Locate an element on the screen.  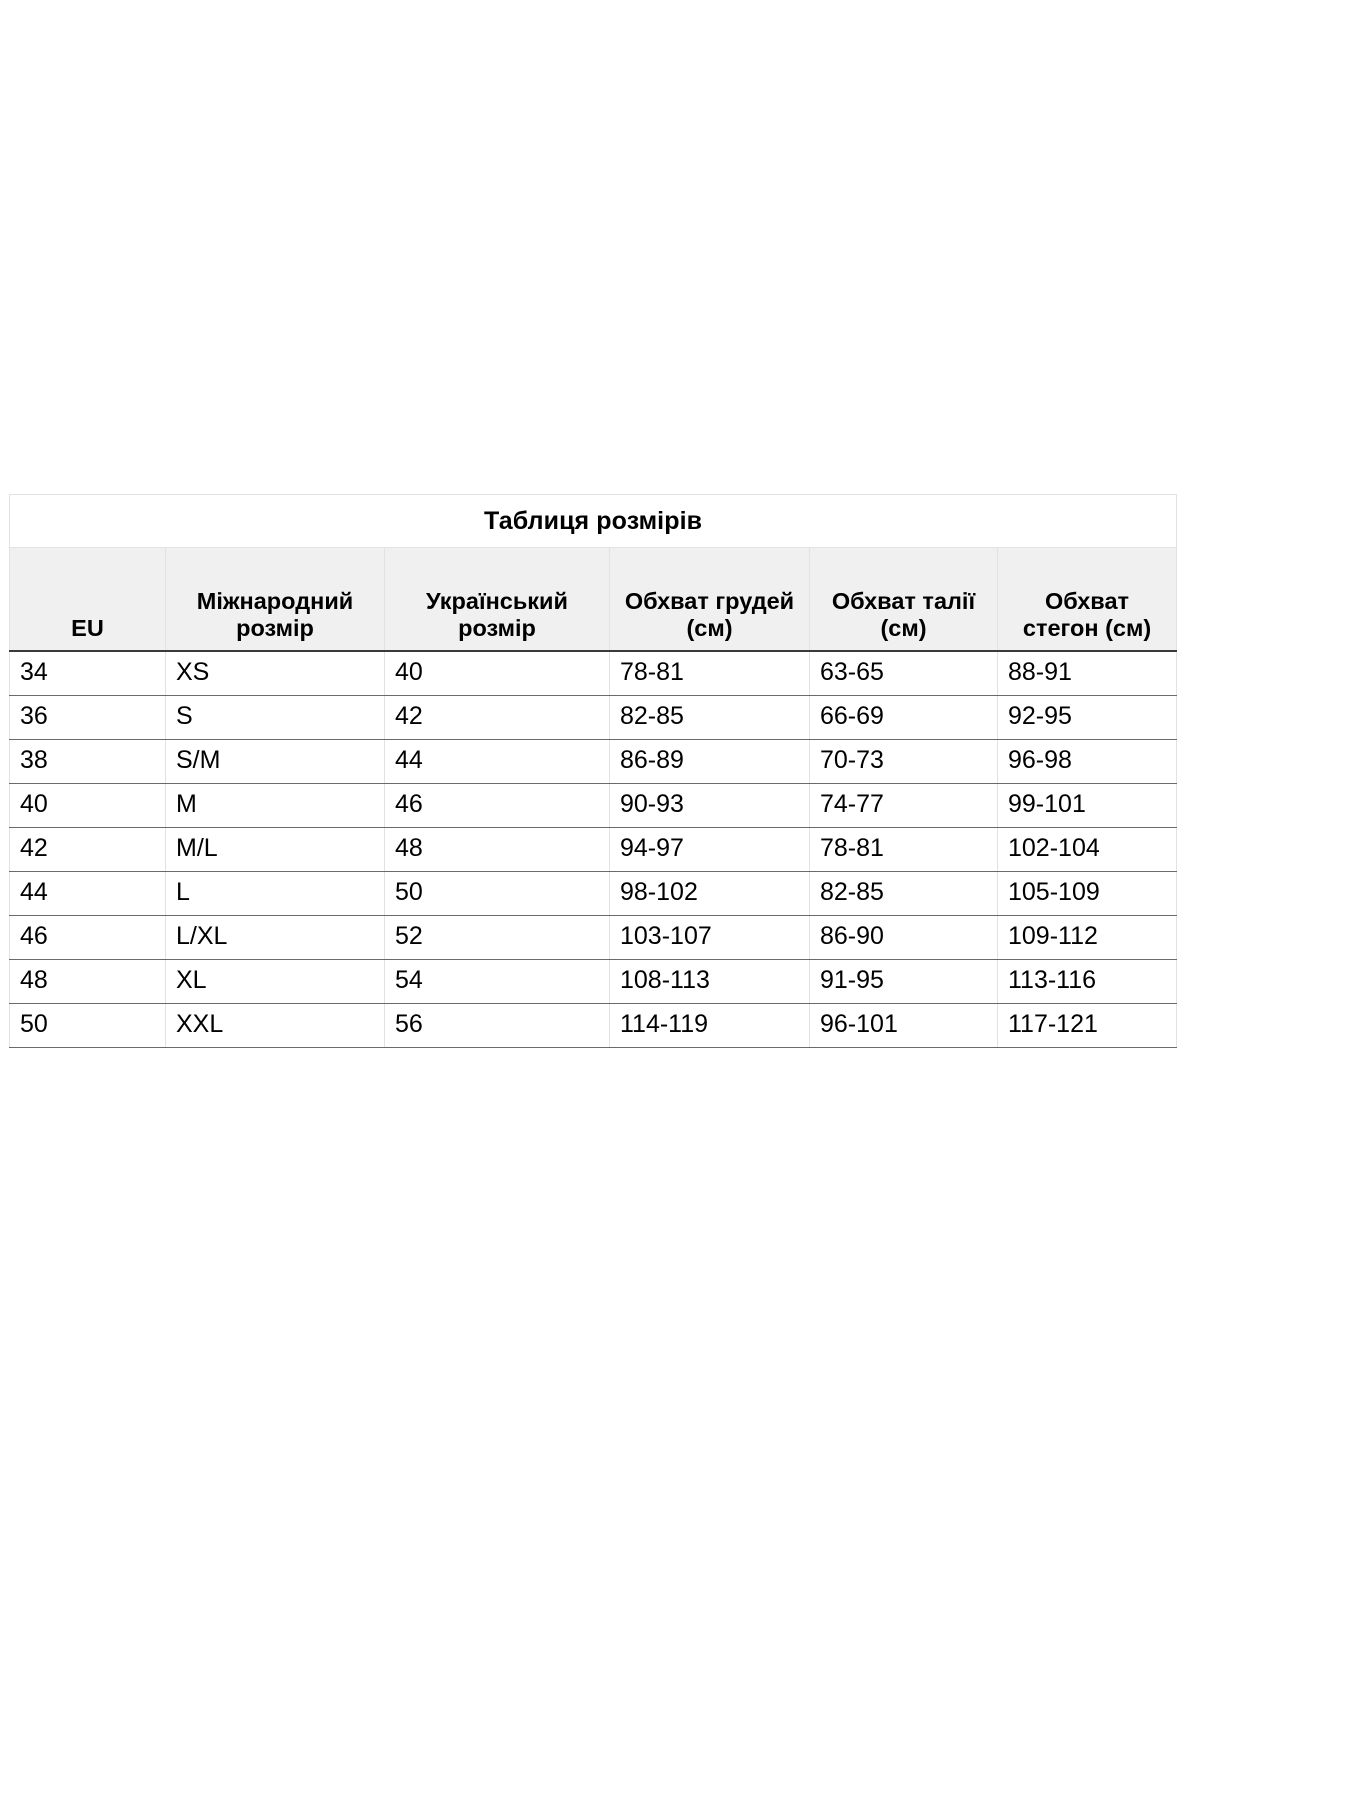
cell-waist: 70-73 is located at coordinates (903, 761).